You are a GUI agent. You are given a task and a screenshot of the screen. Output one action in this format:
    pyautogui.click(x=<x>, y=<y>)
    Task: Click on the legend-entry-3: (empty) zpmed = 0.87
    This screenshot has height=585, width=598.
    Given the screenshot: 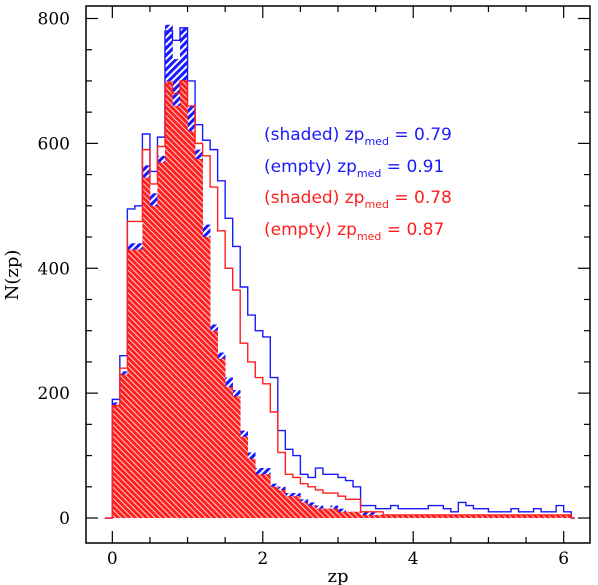 What is the action you would take?
    pyautogui.click(x=354, y=231)
    